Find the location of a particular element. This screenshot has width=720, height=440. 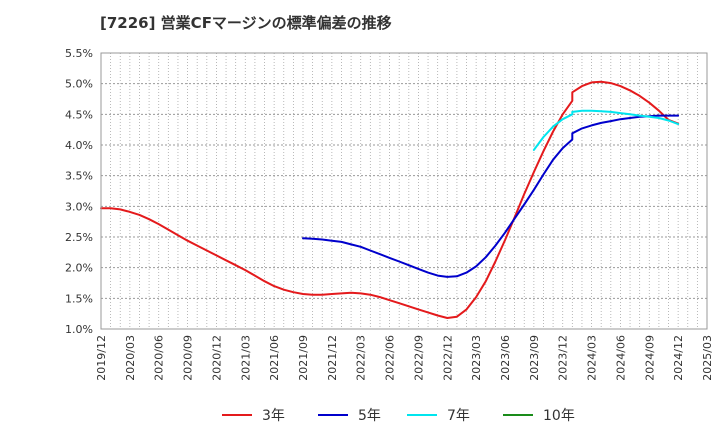

y-tick-label: 1.0% is located at coordinates (79, 329).